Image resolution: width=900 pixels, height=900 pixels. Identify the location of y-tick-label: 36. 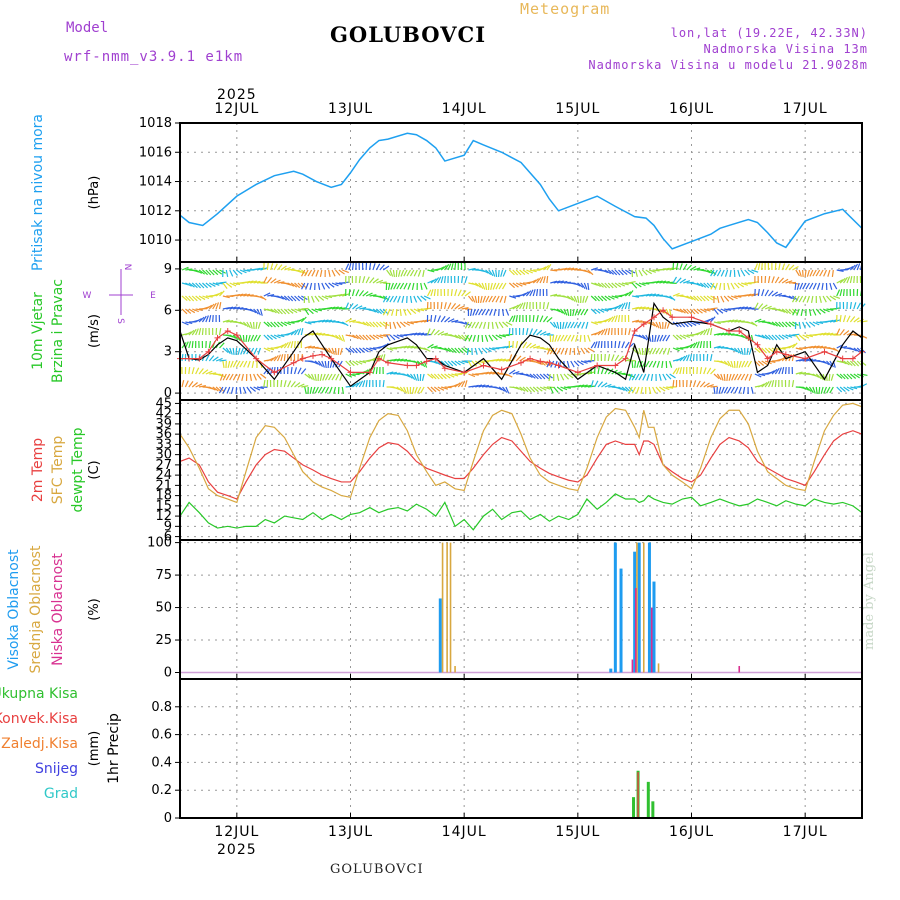
(163, 434).